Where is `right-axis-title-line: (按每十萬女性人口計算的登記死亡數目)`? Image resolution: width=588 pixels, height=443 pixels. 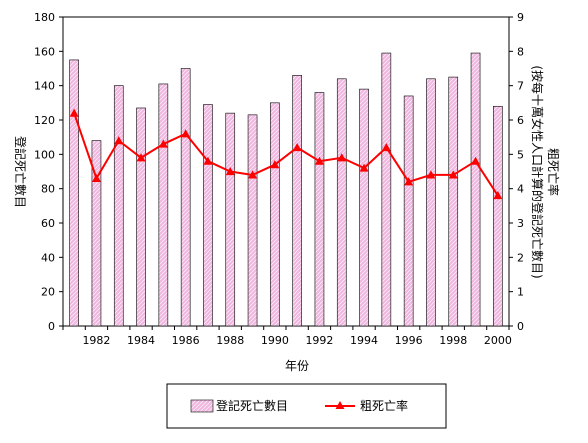
right-axis-title-line: (按每十萬女性人口計算的登記死亡數目) is located at coordinates (537, 171).